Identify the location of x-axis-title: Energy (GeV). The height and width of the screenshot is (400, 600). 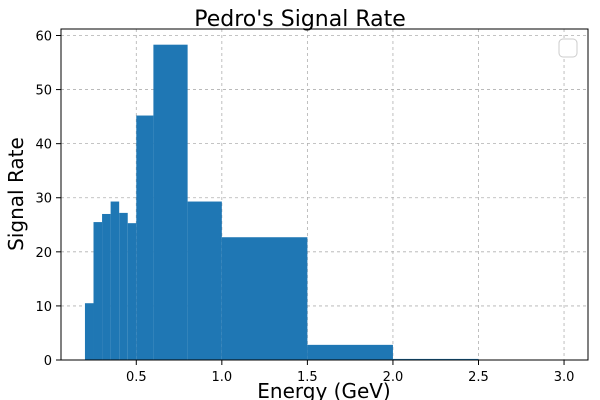
(323, 389).